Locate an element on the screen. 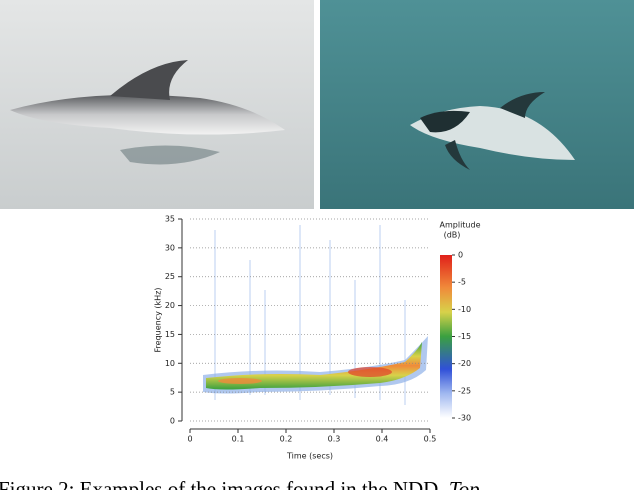  y-tick-label: 10 is located at coordinates (170, 363).